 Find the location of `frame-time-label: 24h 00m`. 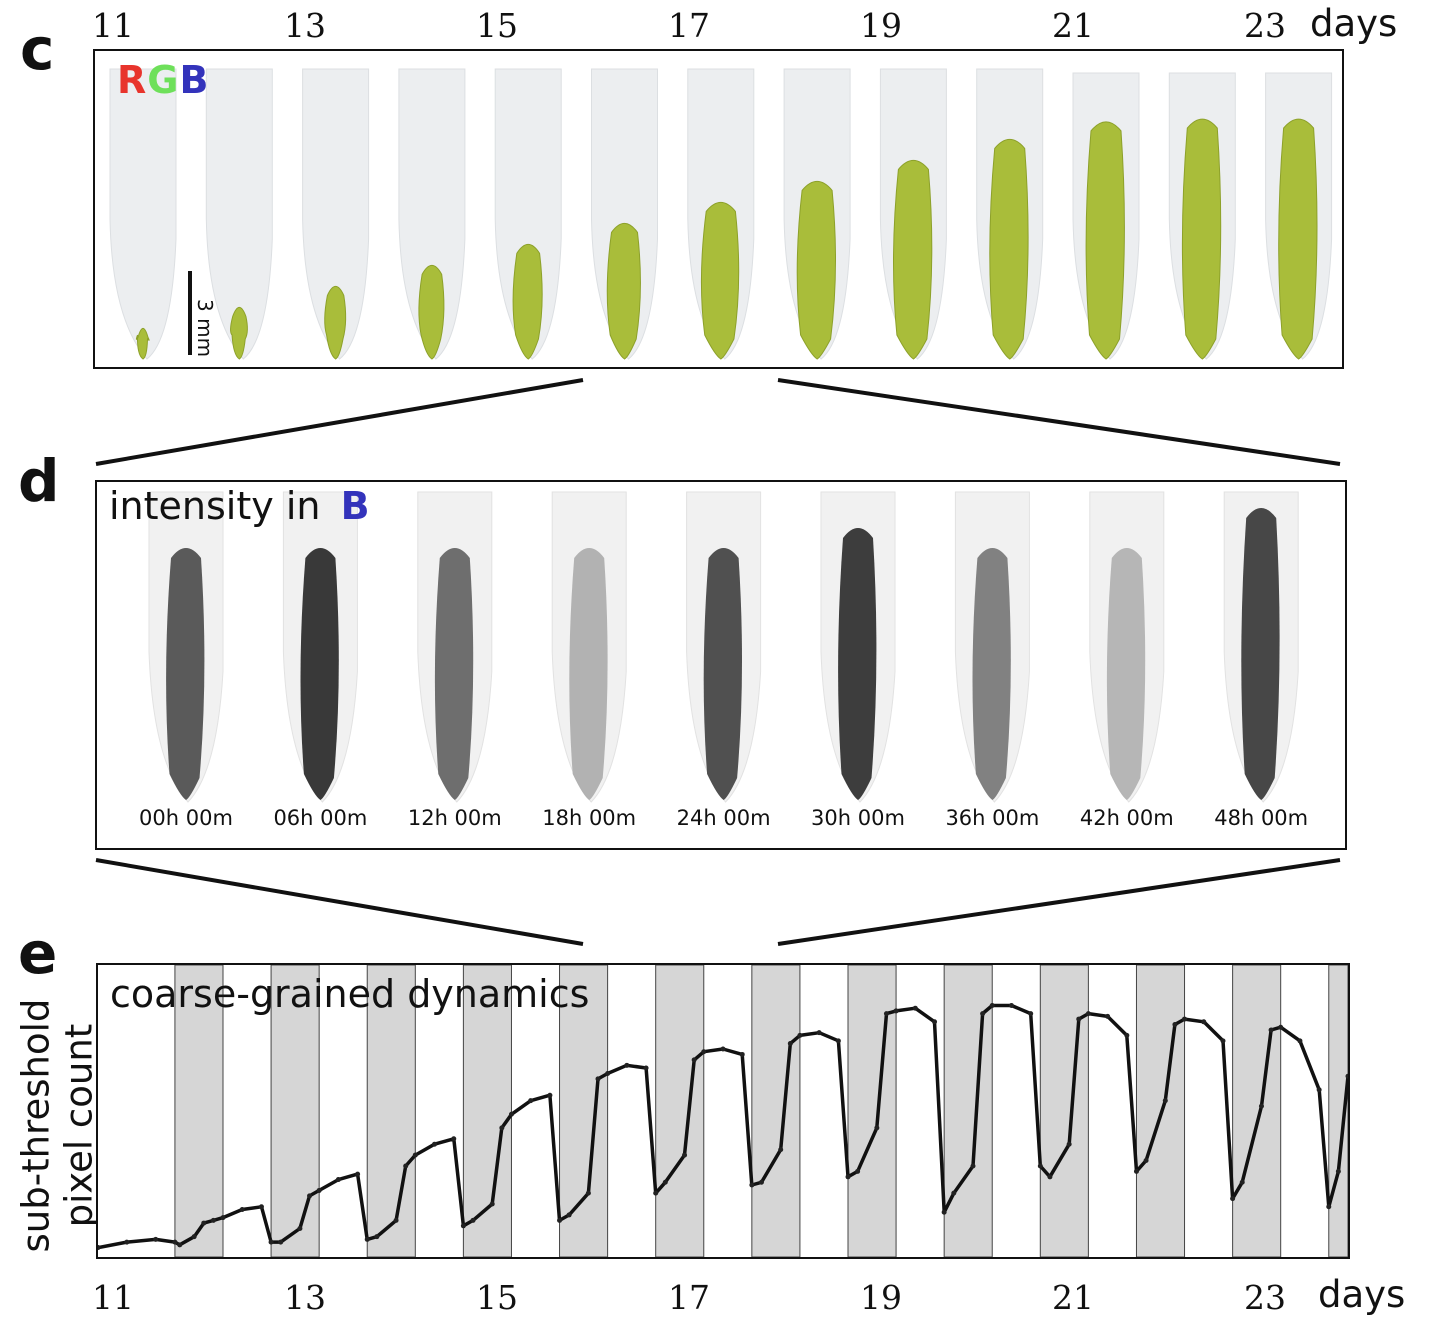

frame-time-label: 24h 00m is located at coordinates (723, 818).